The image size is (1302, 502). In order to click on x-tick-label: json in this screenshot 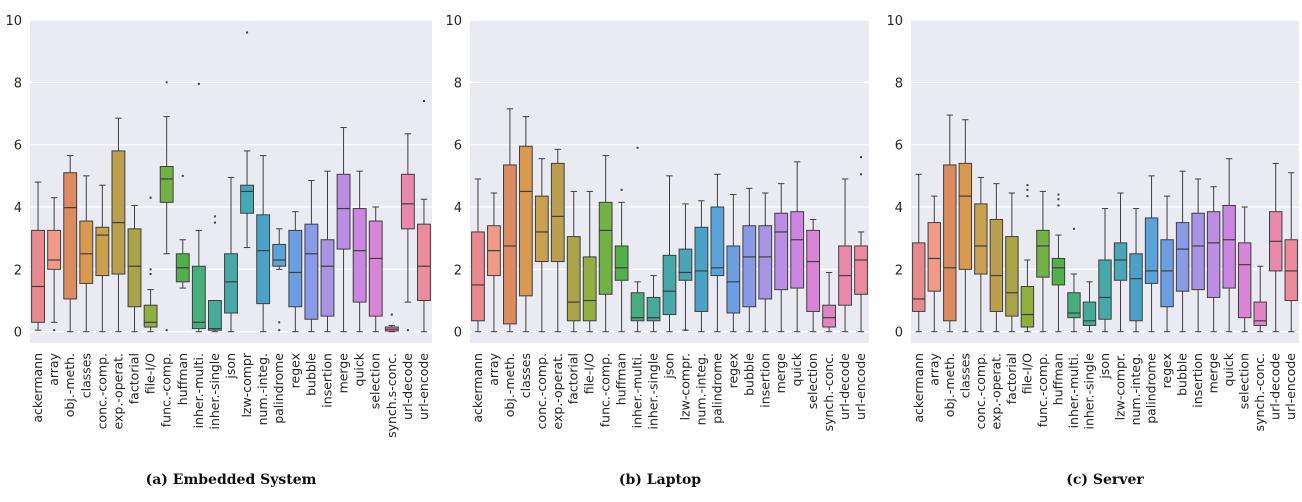, I will do `click(230, 366)`.